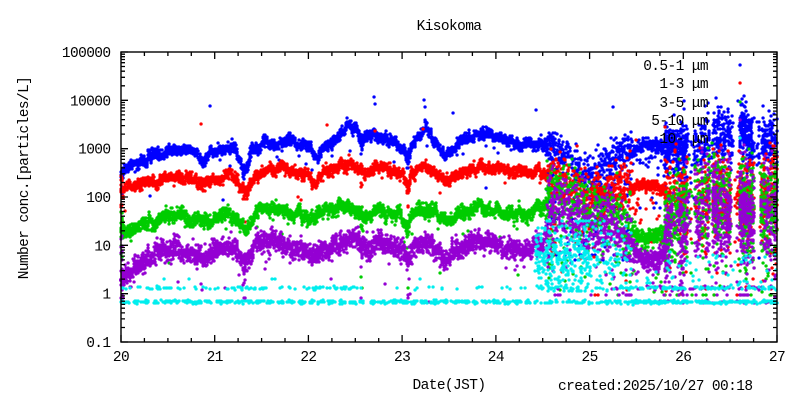  I want to click on svg-text: 3-5 μm, so click(683, 104).